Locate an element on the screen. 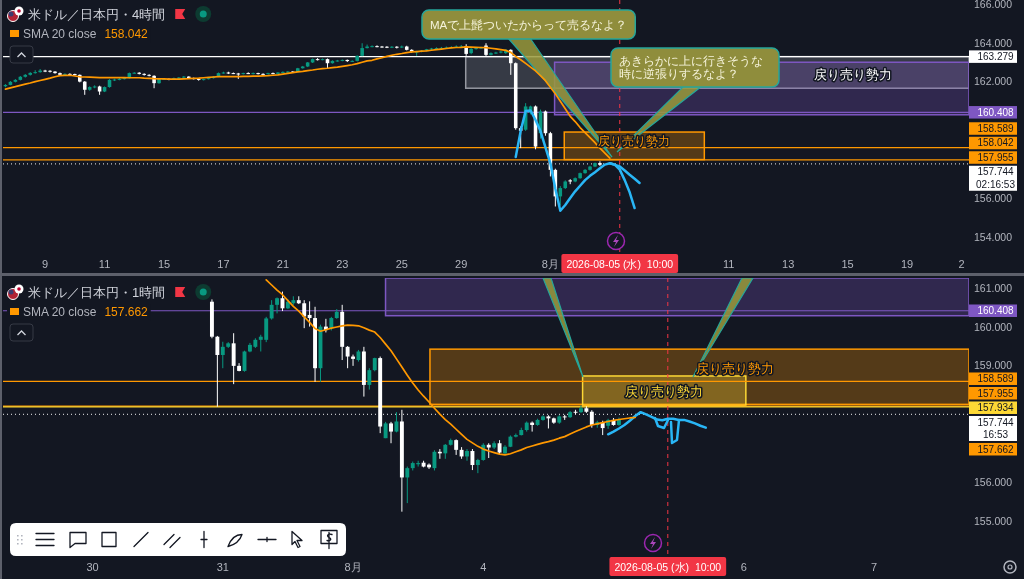 The width and height of the screenshot is (1024, 579). text: 米ドル／日本円・1時間 is located at coordinates (97, 292).